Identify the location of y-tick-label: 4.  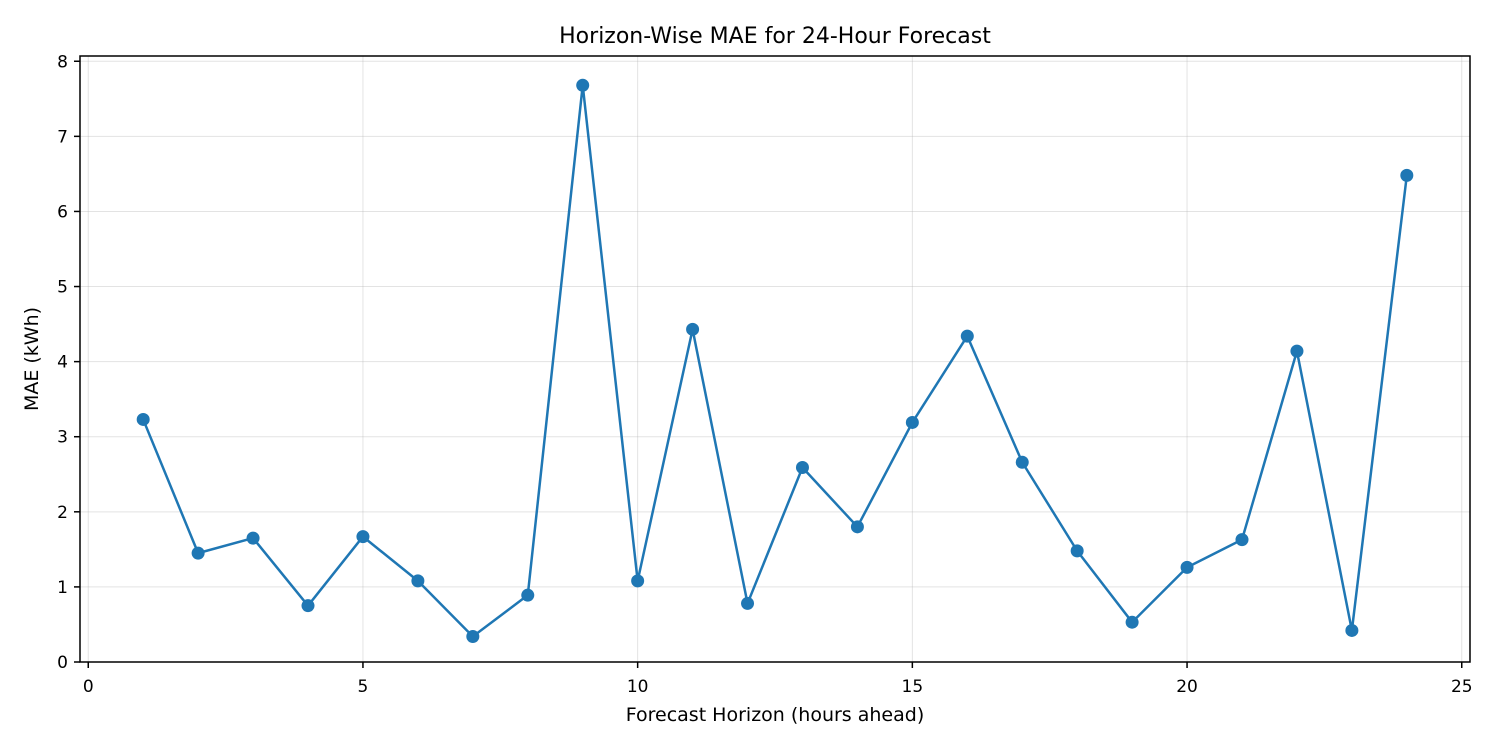
(62, 363).